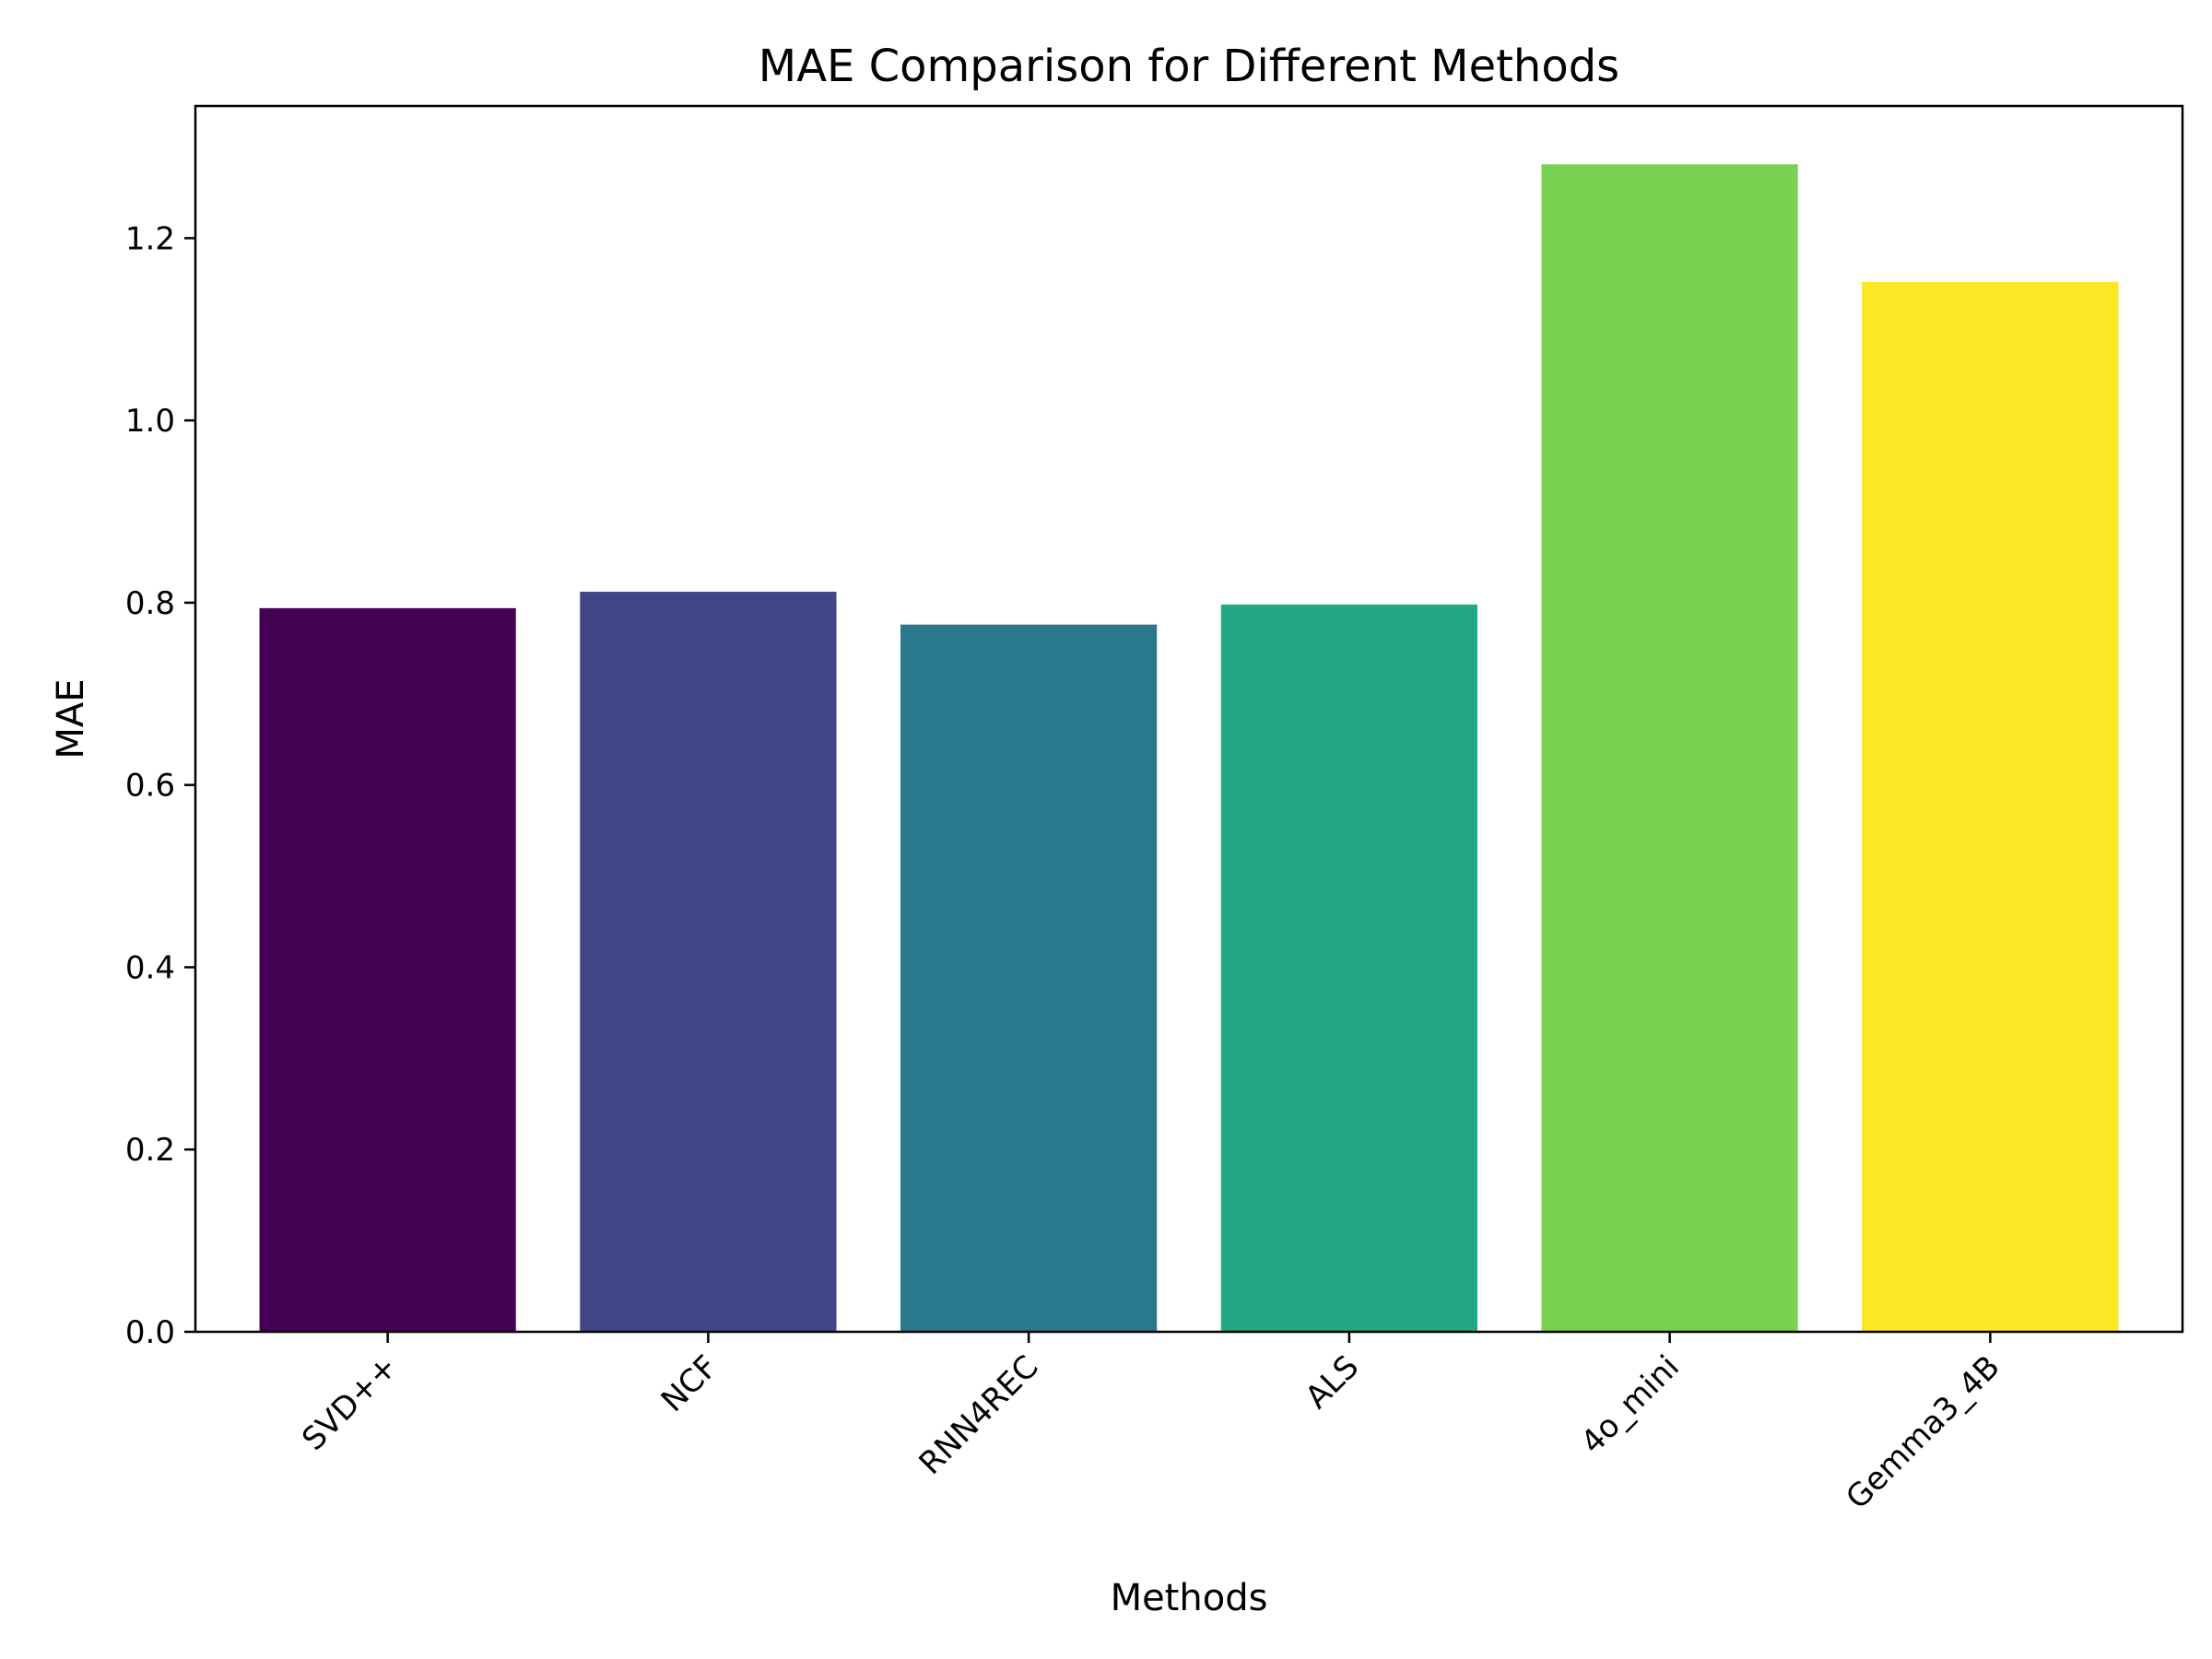  What do you see at coordinates (150, 238) in the screenshot?
I see `y-tick-label: 1.2` at bounding box center [150, 238].